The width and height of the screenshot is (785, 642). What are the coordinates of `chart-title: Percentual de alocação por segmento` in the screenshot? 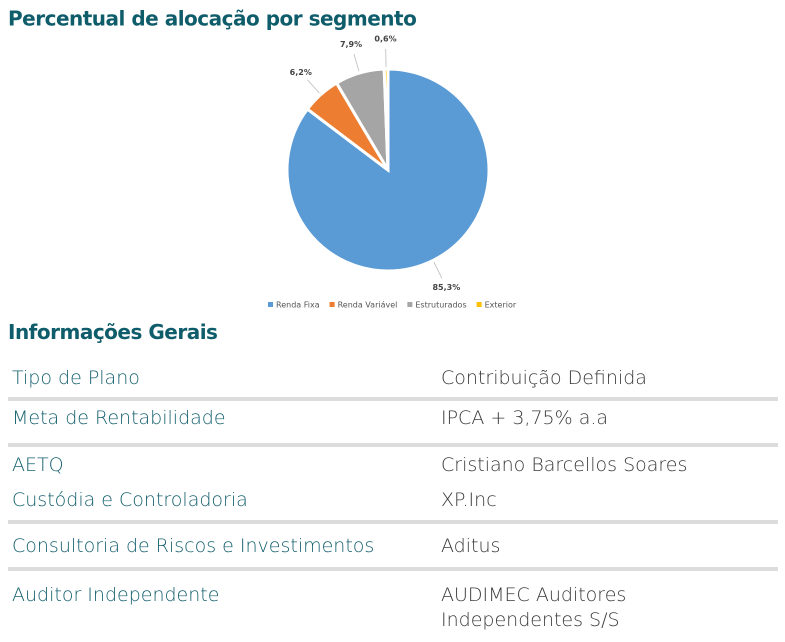 It's located at (212, 19).